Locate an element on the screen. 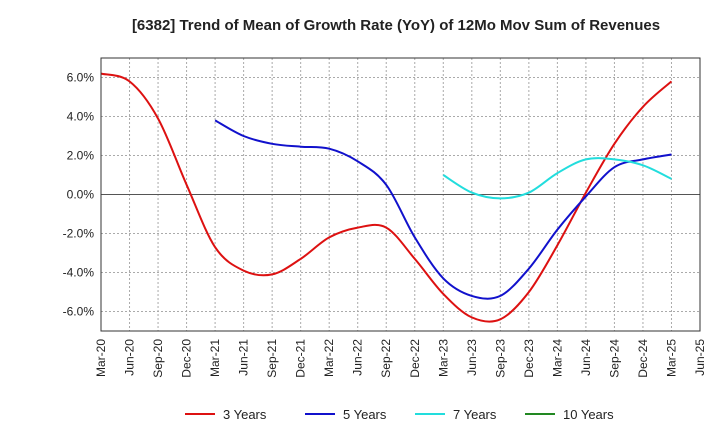  legend-label: 5 Years is located at coordinates (365, 414).